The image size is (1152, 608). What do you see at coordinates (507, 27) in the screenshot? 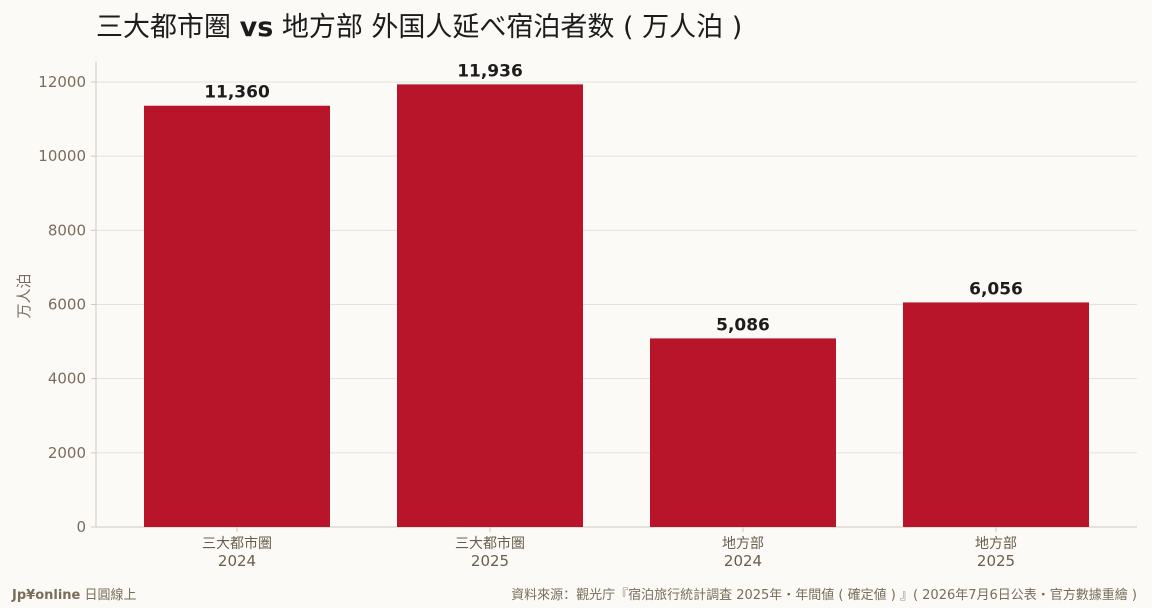
I see `title-part2: 地方部 外国人延べ宿泊者数 ( 万人泊 )` at bounding box center [507, 27].